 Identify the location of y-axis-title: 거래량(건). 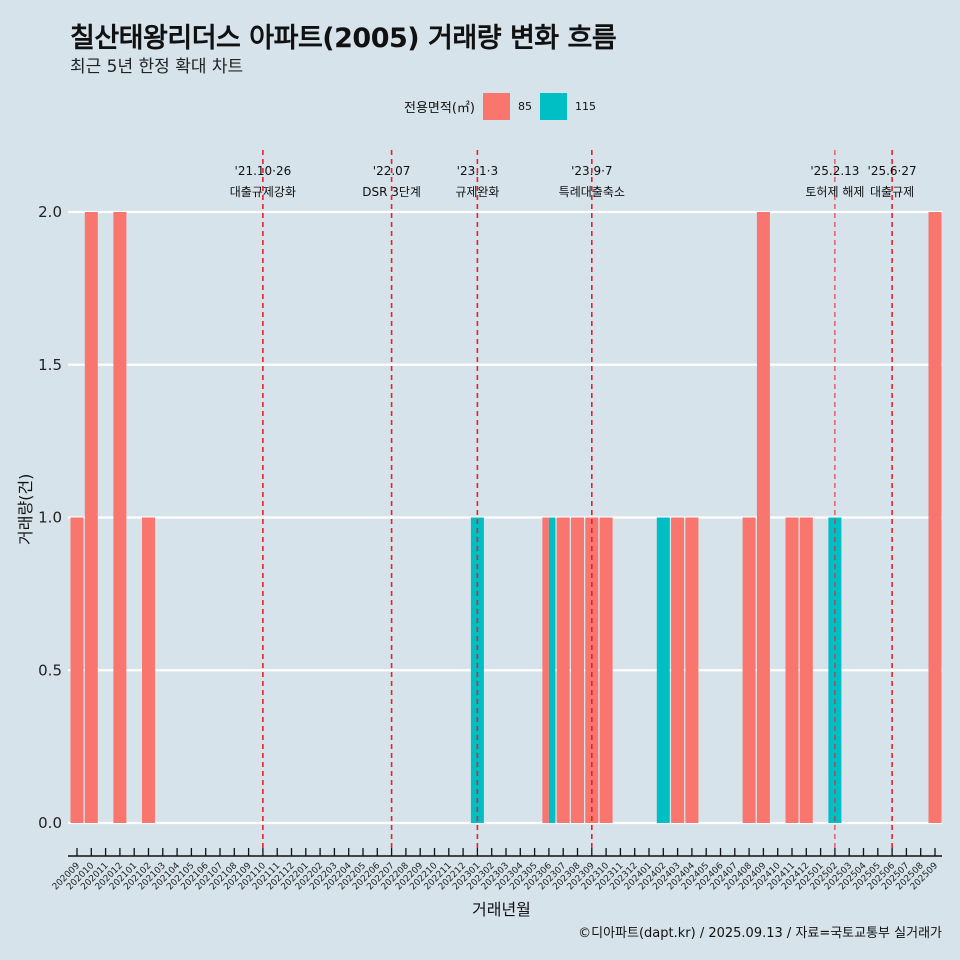
(25, 509).